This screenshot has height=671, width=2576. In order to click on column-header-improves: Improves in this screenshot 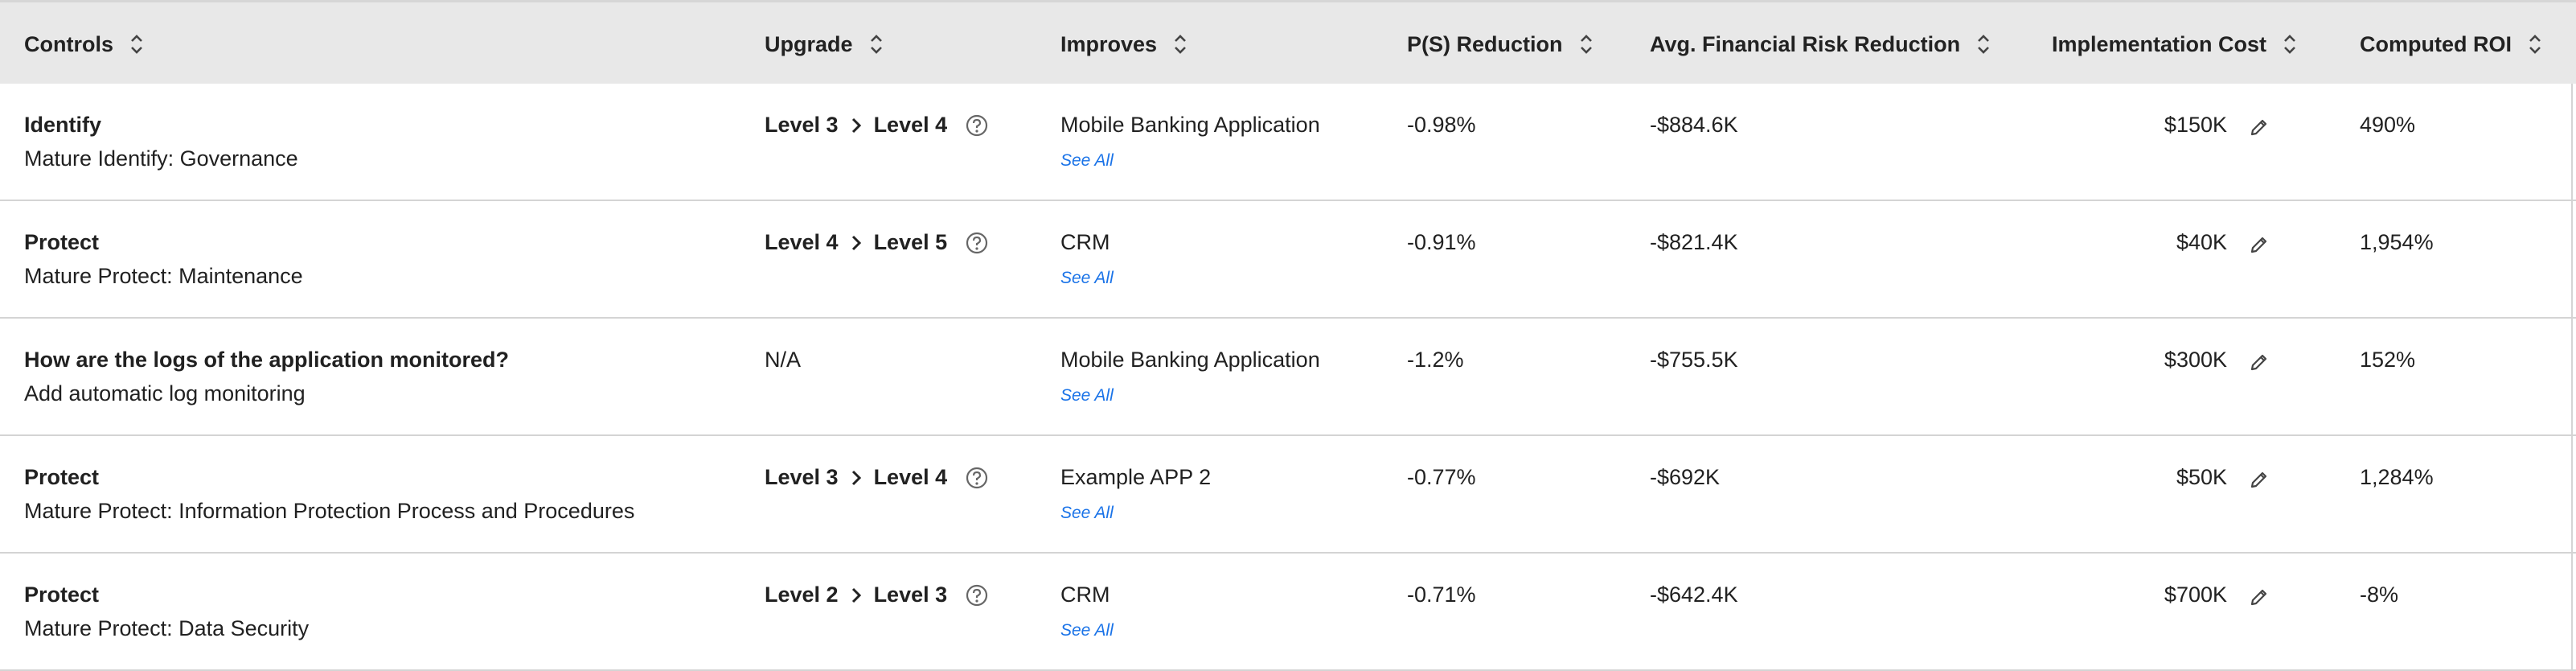, I will do `click(1124, 44)`.